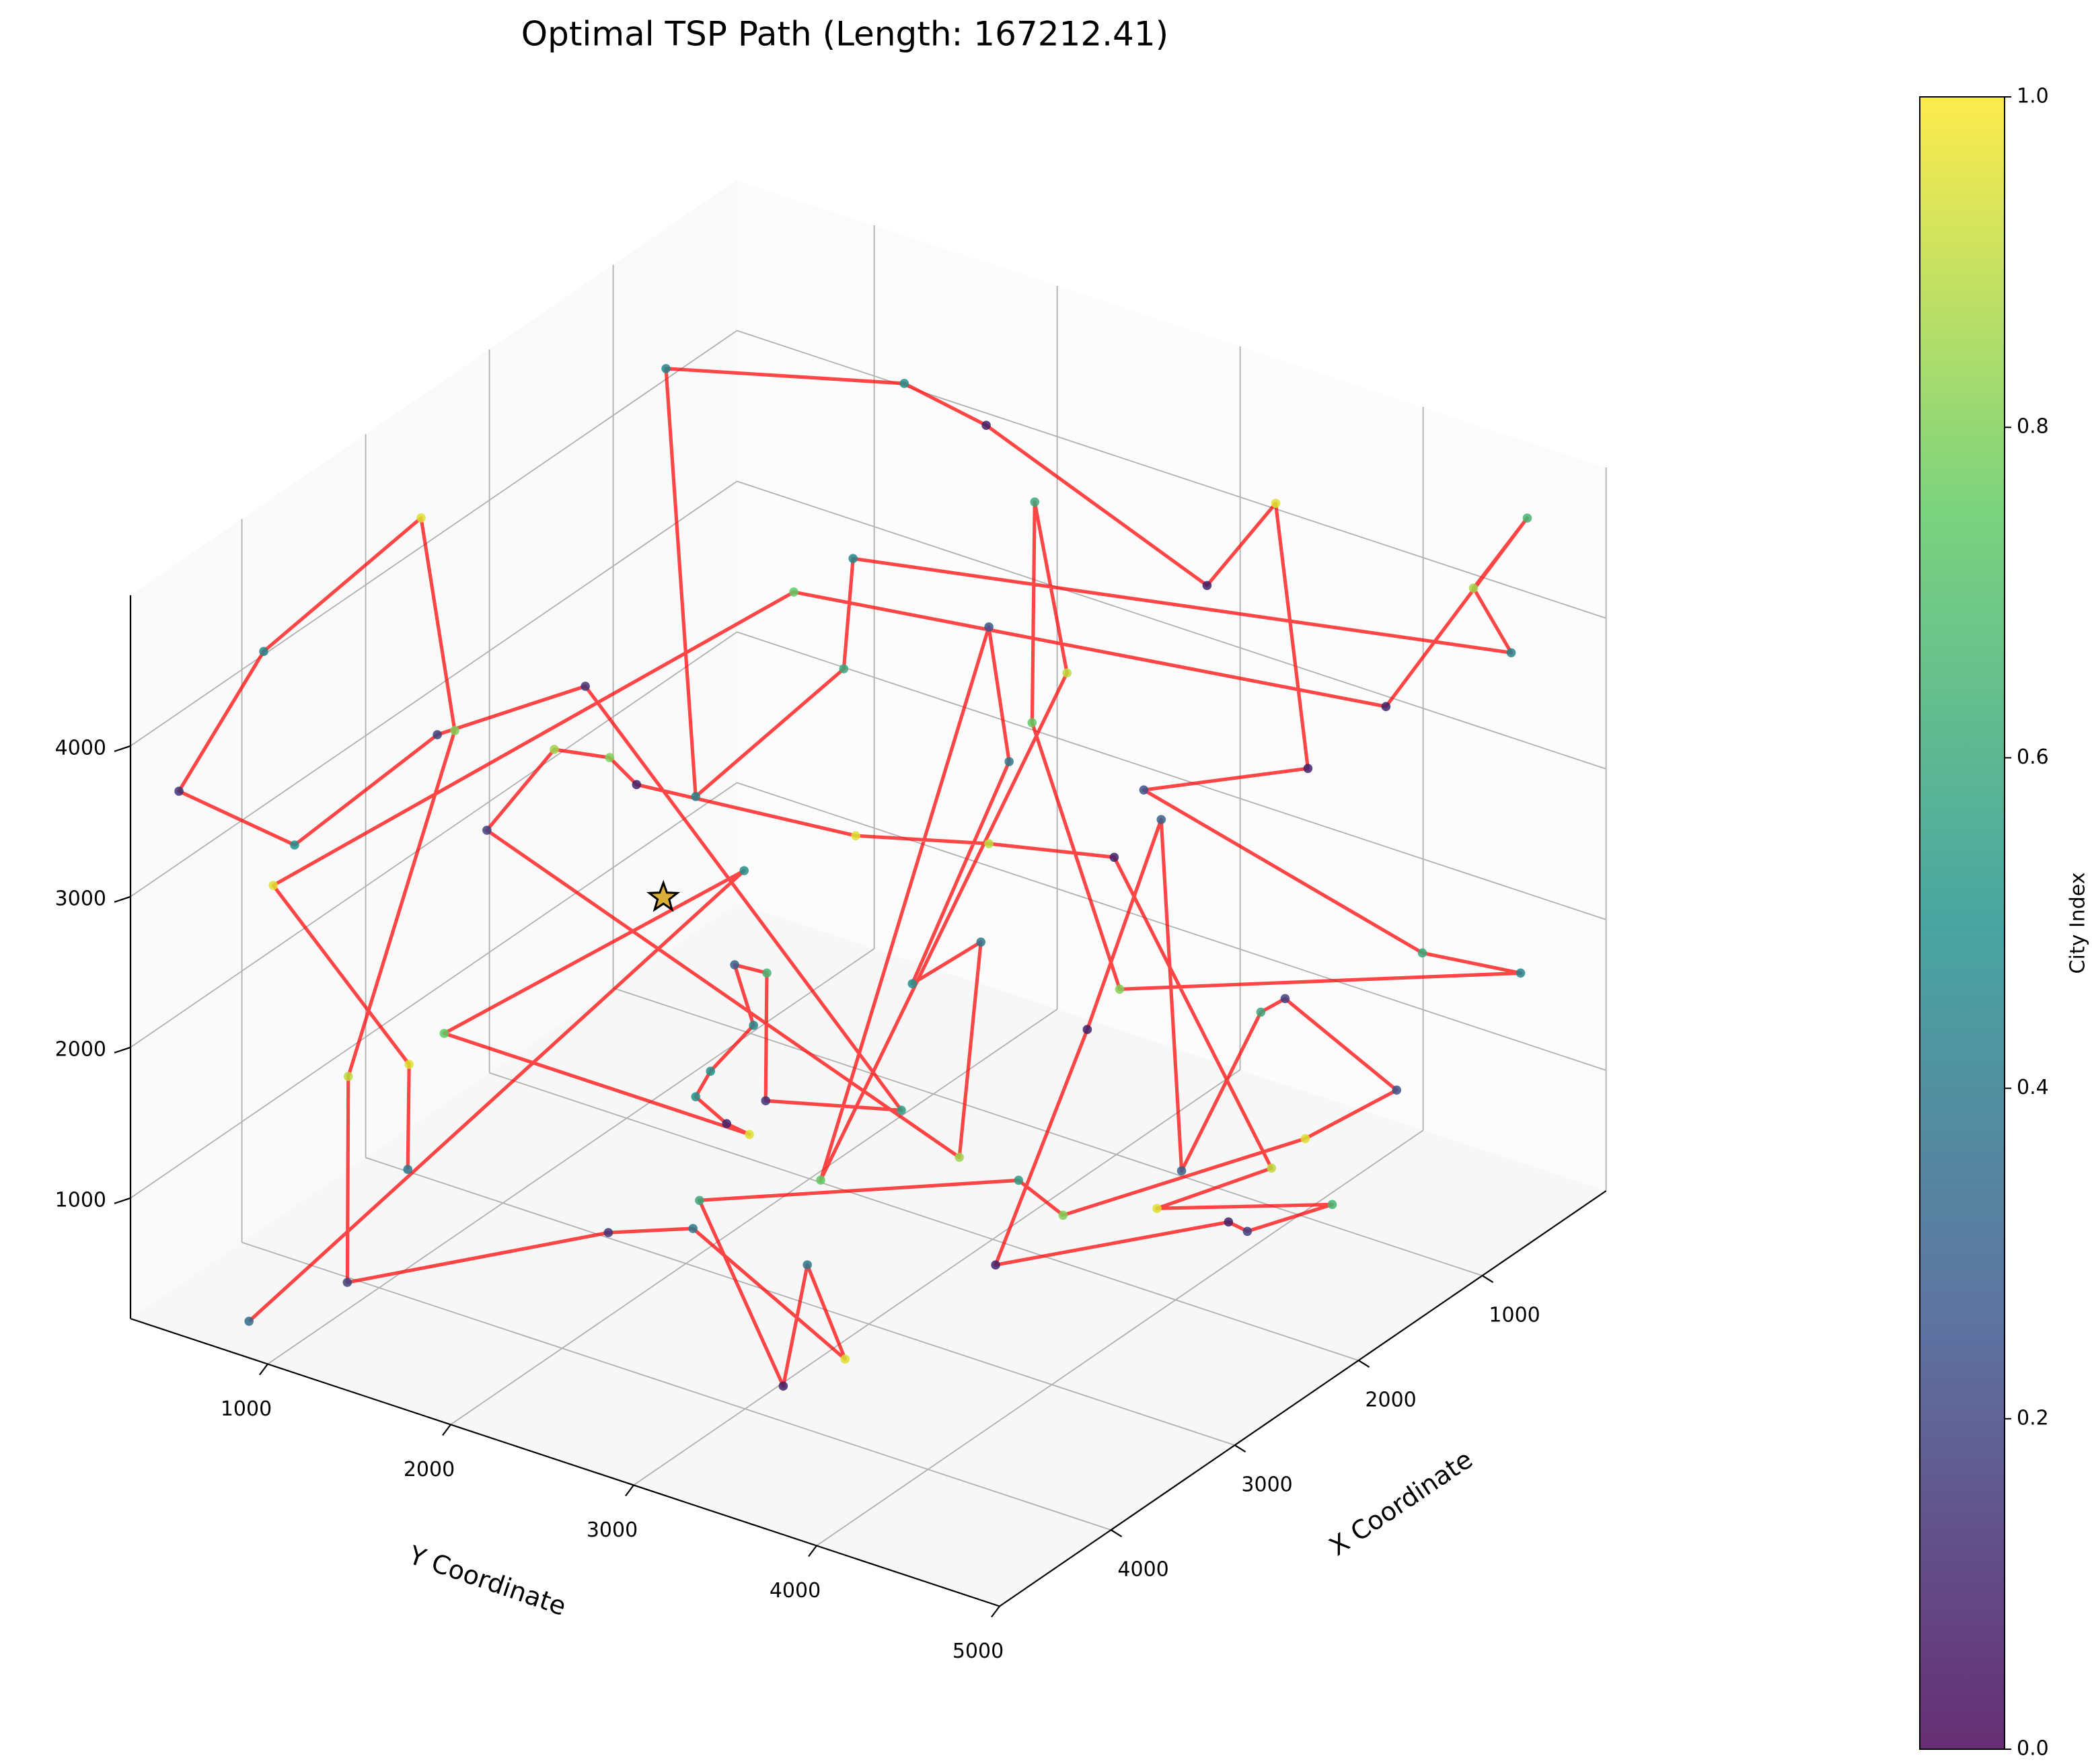  What do you see at coordinates (2033, 757) in the screenshot?
I see `colorbar-tick-label: 0.6` at bounding box center [2033, 757].